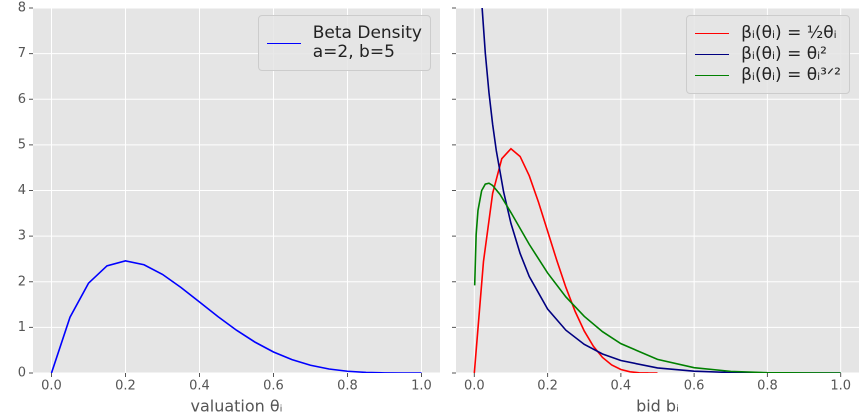 The height and width of the screenshot is (418, 859). I want to click on y-tick-label: 4, so click(22, 190).